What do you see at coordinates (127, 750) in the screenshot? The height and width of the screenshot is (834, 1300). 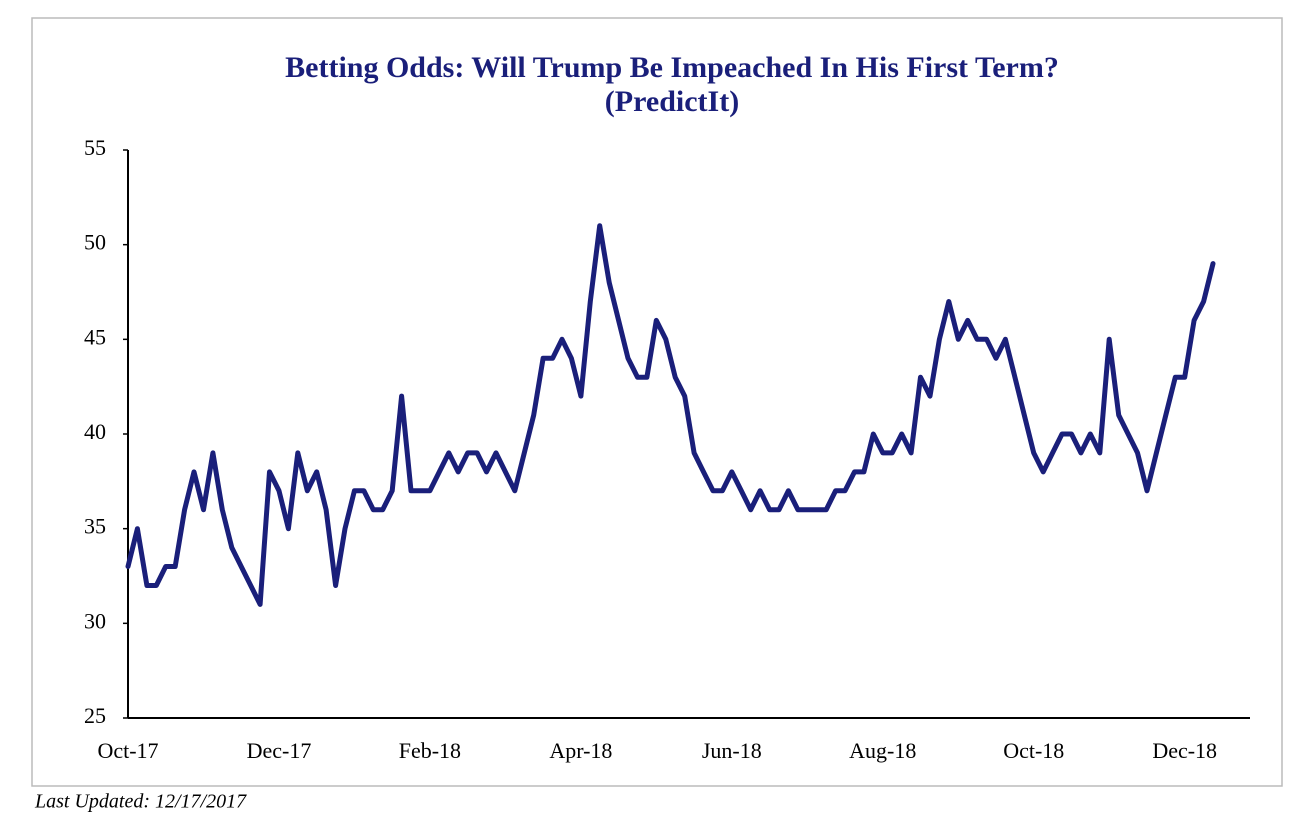 I see `x-tick-label: Oct-17` at bounding box center [127, 750].